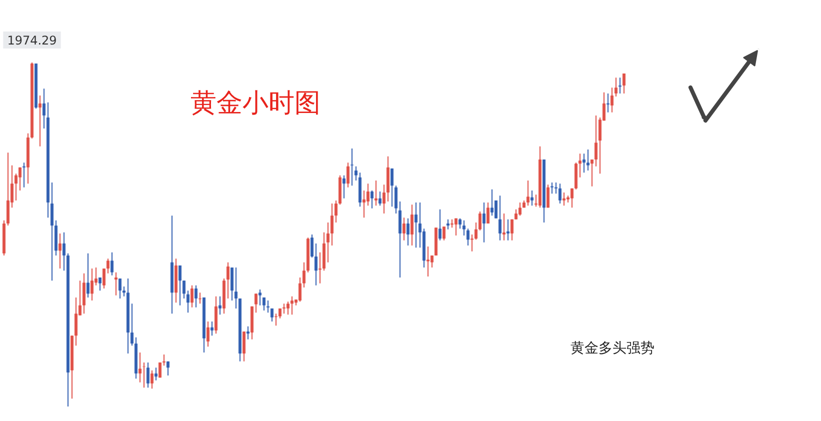 Image resolution: width=821 pixels, height=421 pixels. I want to click on text: 黄金小时图, so click(255, 103).